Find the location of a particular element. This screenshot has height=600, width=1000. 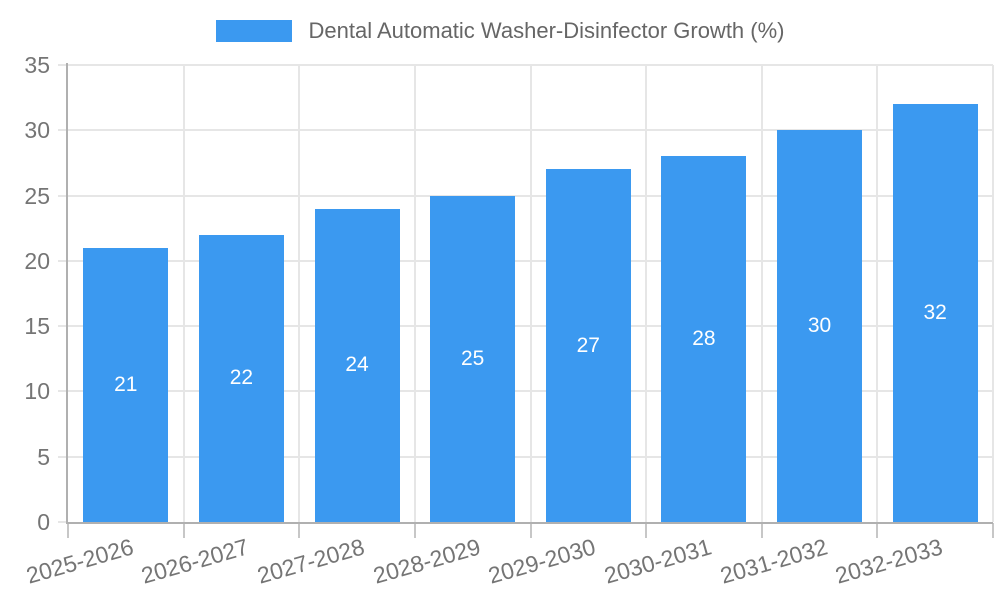

bar-value-label: 22 is located at coordinates (241, 378).